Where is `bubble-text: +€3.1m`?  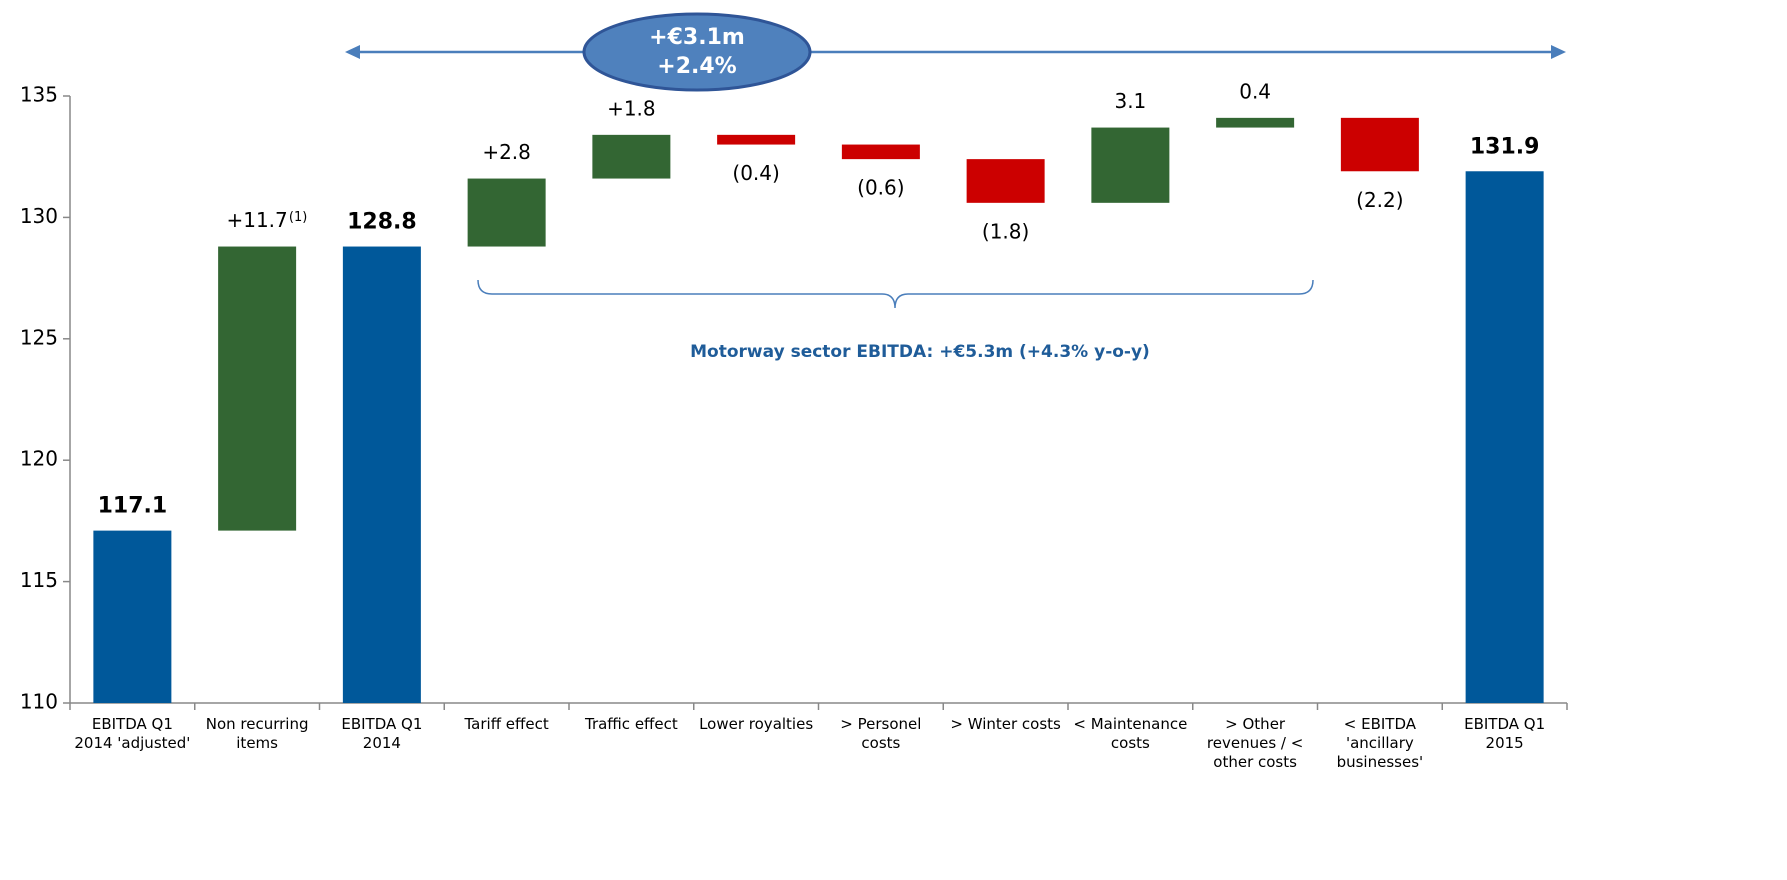
bubble-text: +€3.1m is located at coordinates (697, 37).